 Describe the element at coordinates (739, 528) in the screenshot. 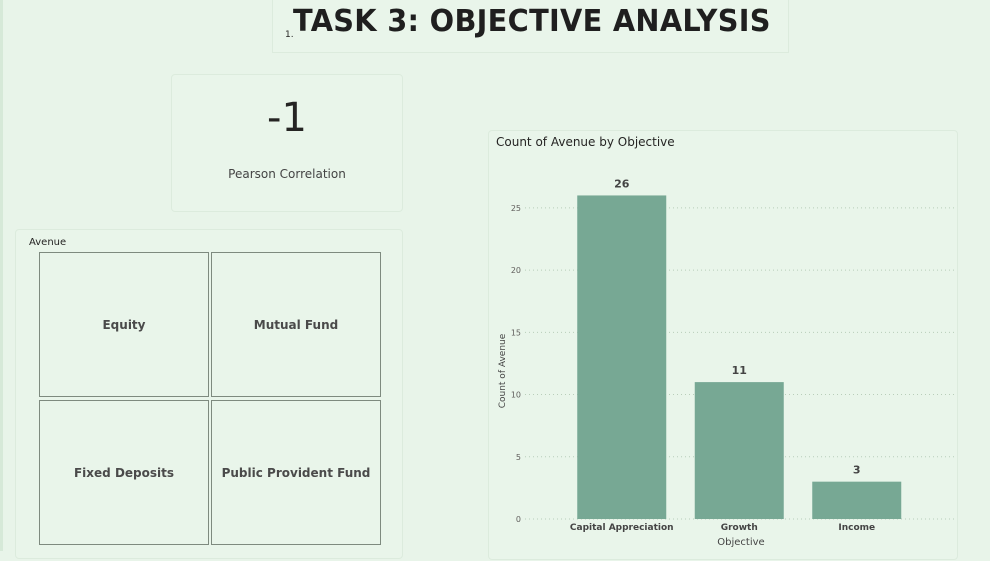

I see `x-tick-label: Growth` at that location.